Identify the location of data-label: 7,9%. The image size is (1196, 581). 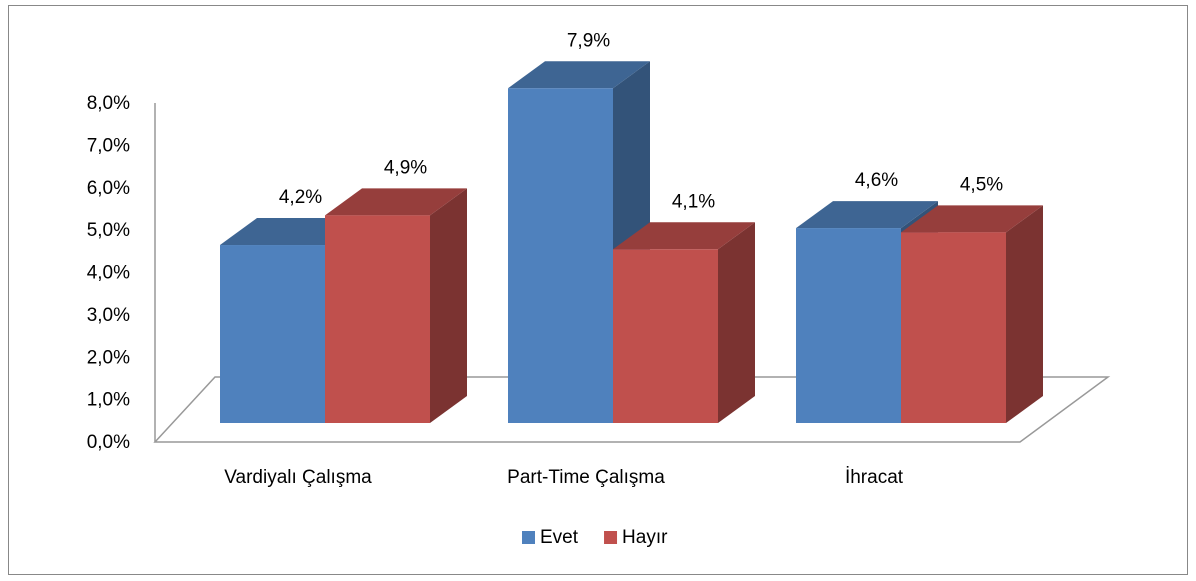
(588, 40).